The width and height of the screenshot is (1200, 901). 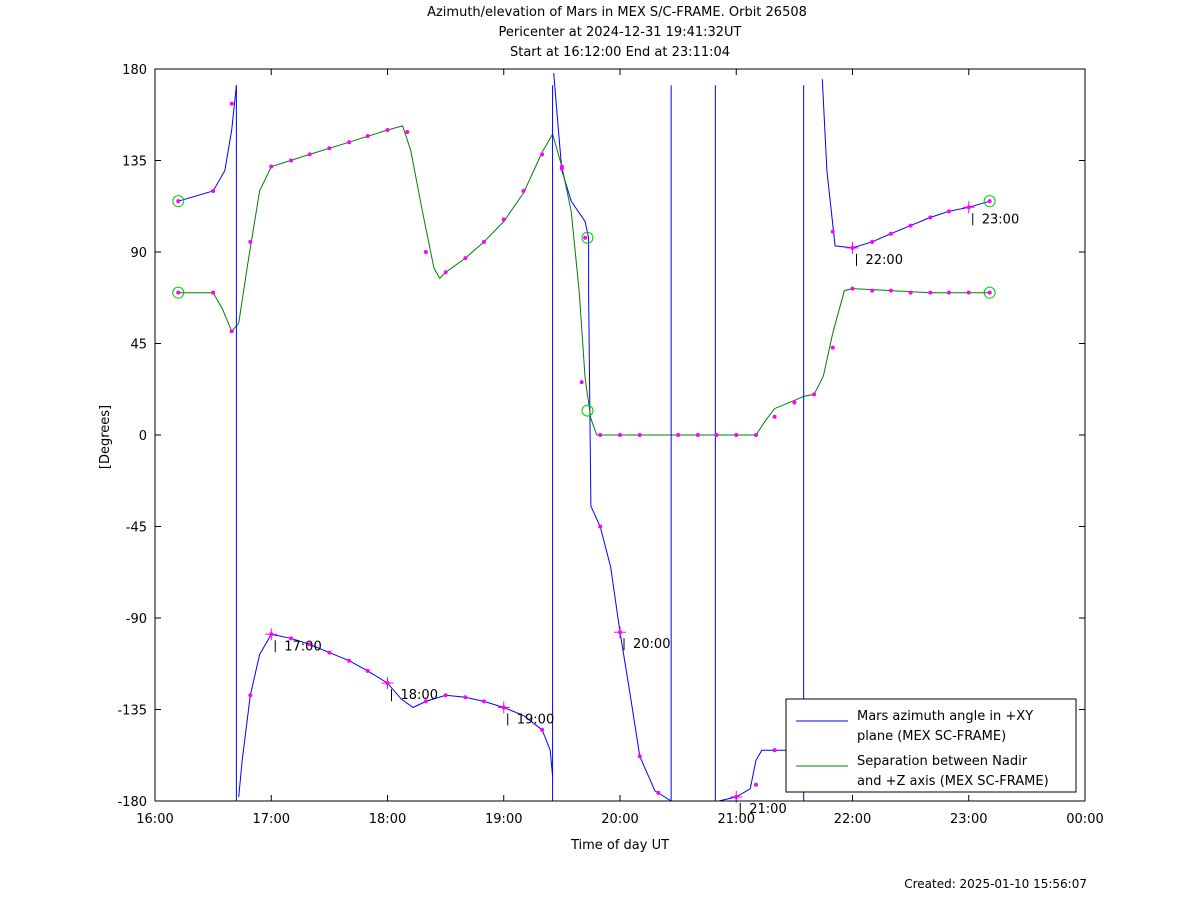 What do you see at coordinates (136, 528) in the screenshot?
I see `y-tick-label: -45` at bounding box center [136, 528].